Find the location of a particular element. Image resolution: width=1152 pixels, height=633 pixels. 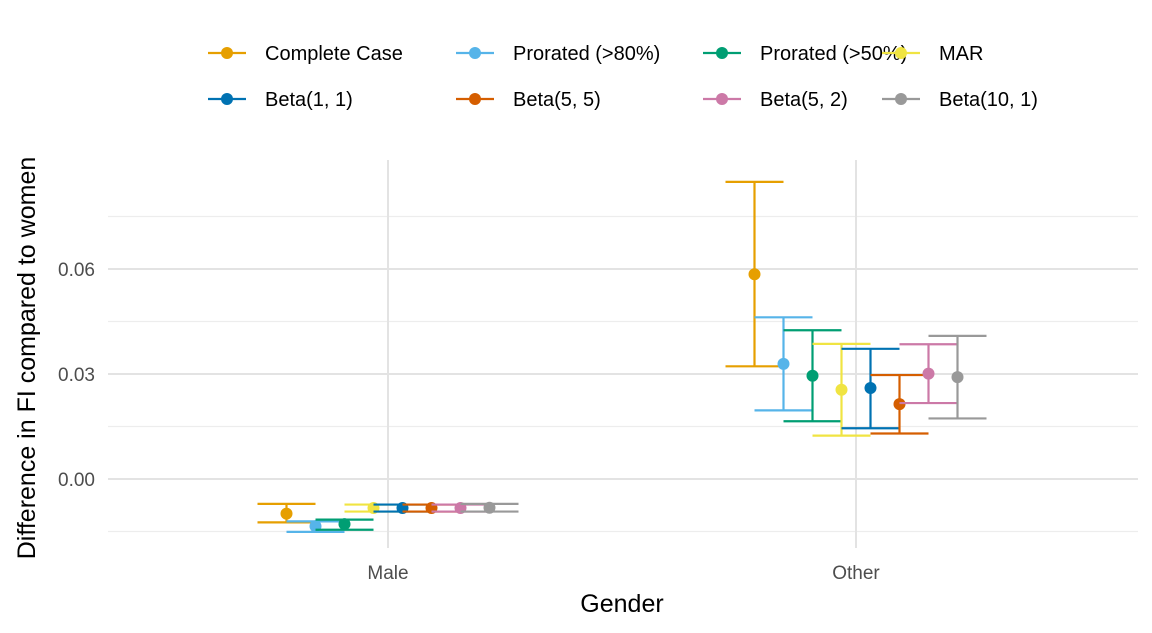

errorbar-2-other is located at coordinates (812, 376).